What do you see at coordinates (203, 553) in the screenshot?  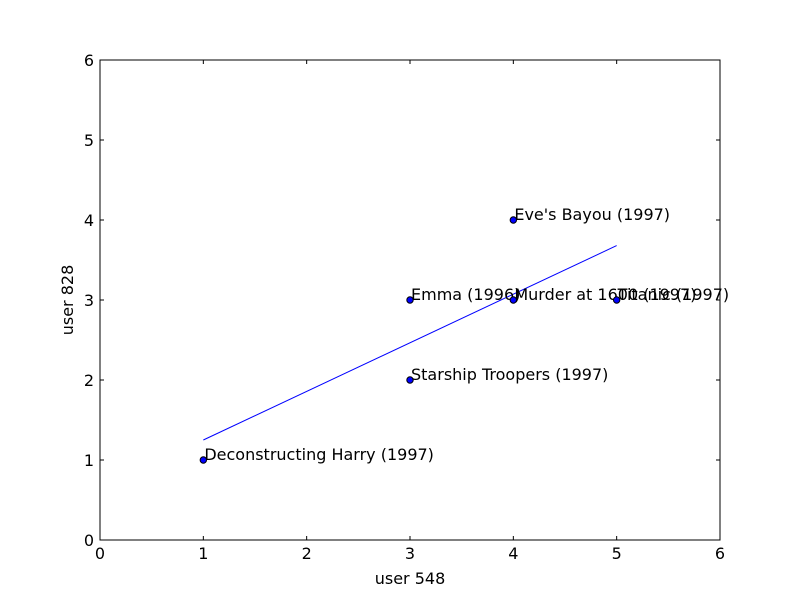 I see `x-tick-label: 1` at bounding box center [203, 553].